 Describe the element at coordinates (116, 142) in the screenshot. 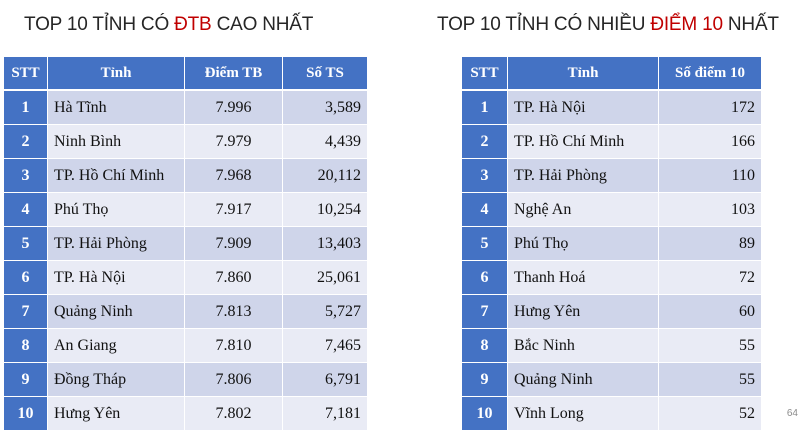

I see `province-cell: Ninh Bình` at that location.